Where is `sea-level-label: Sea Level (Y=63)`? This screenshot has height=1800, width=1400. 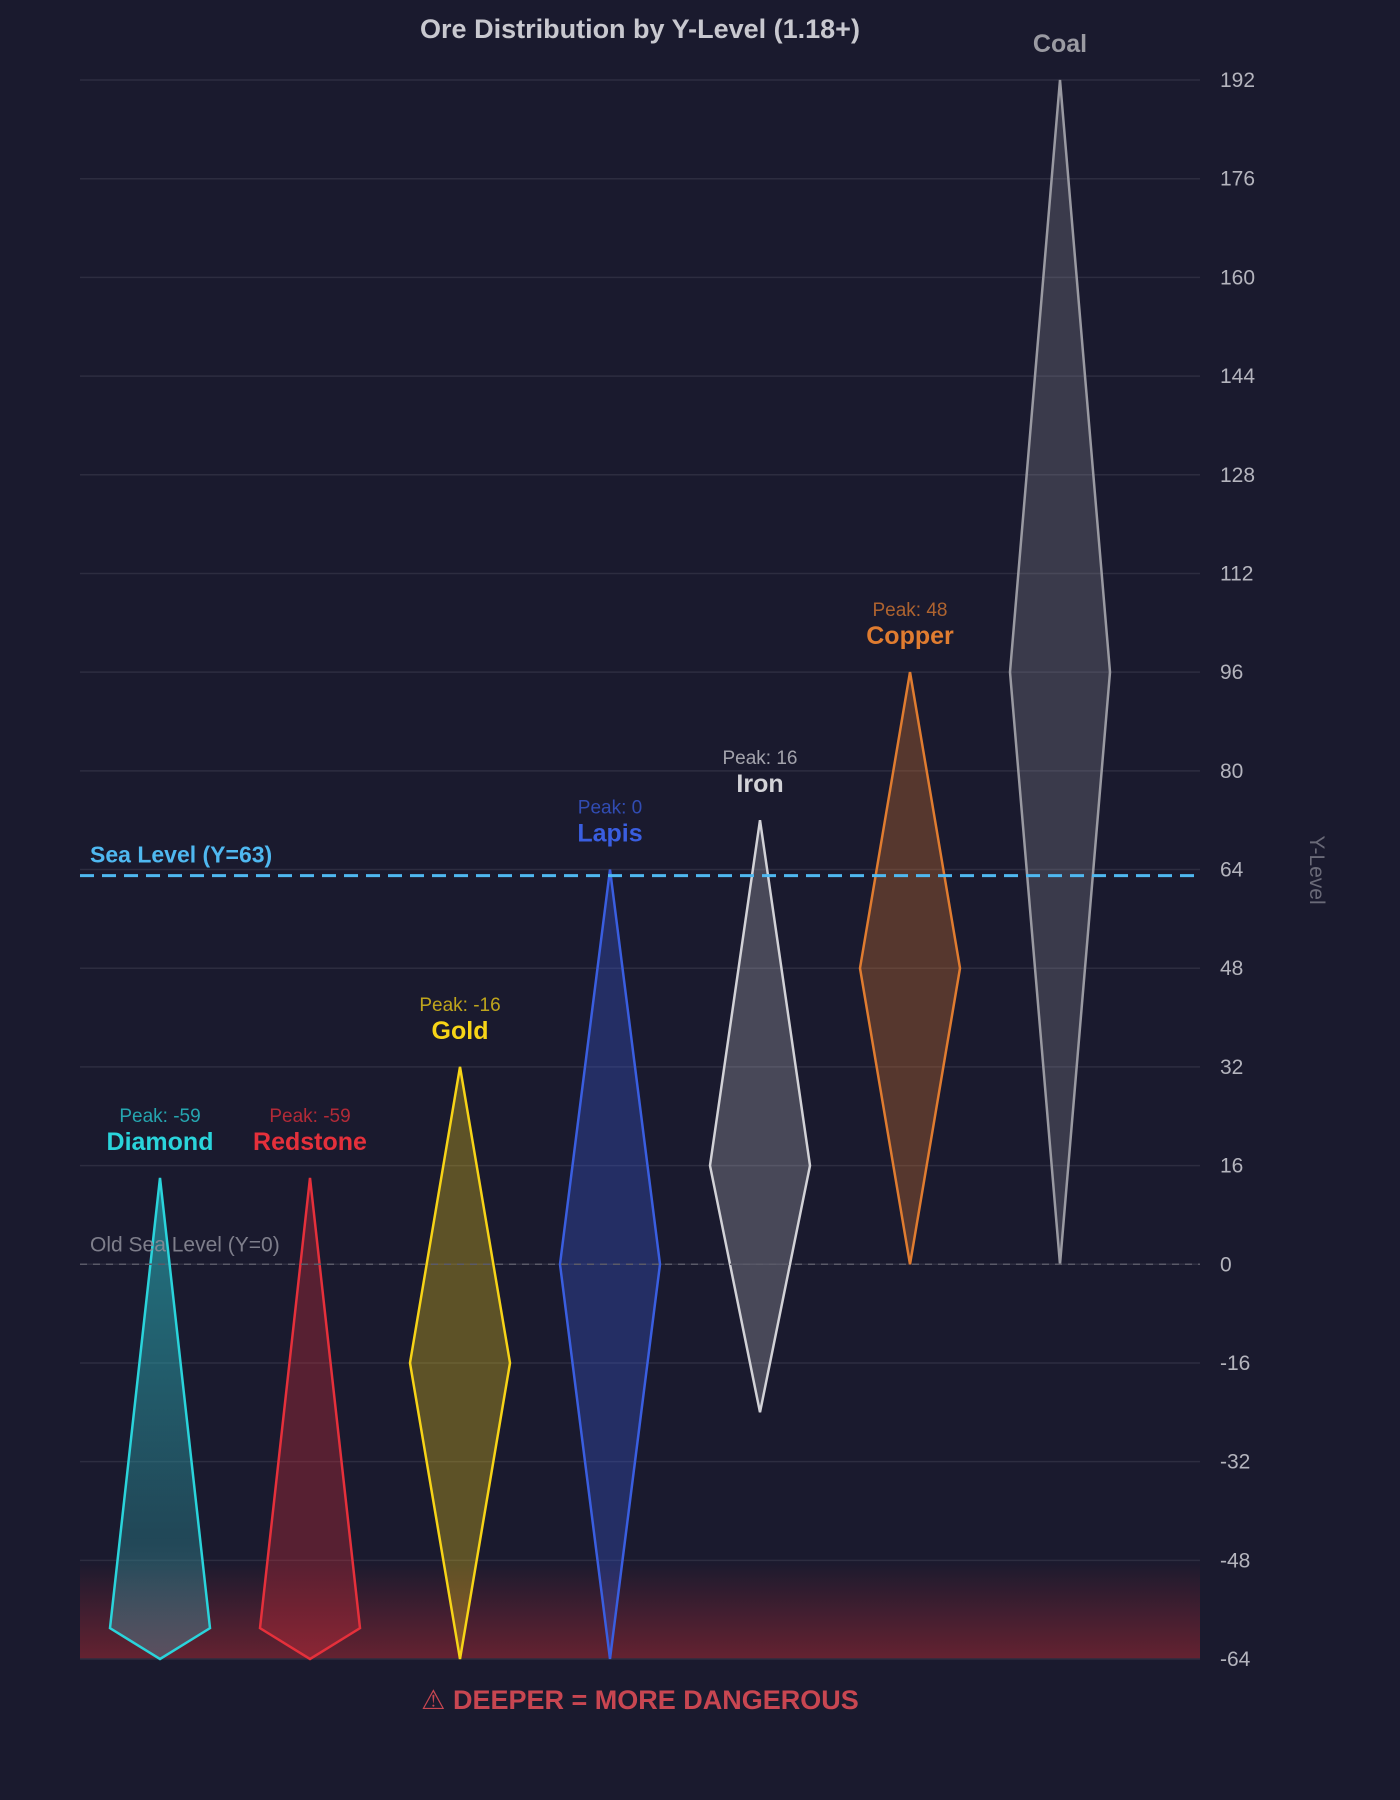
sea-level-label: Sea Level (Y=63) is located at coordinates (181, 855).